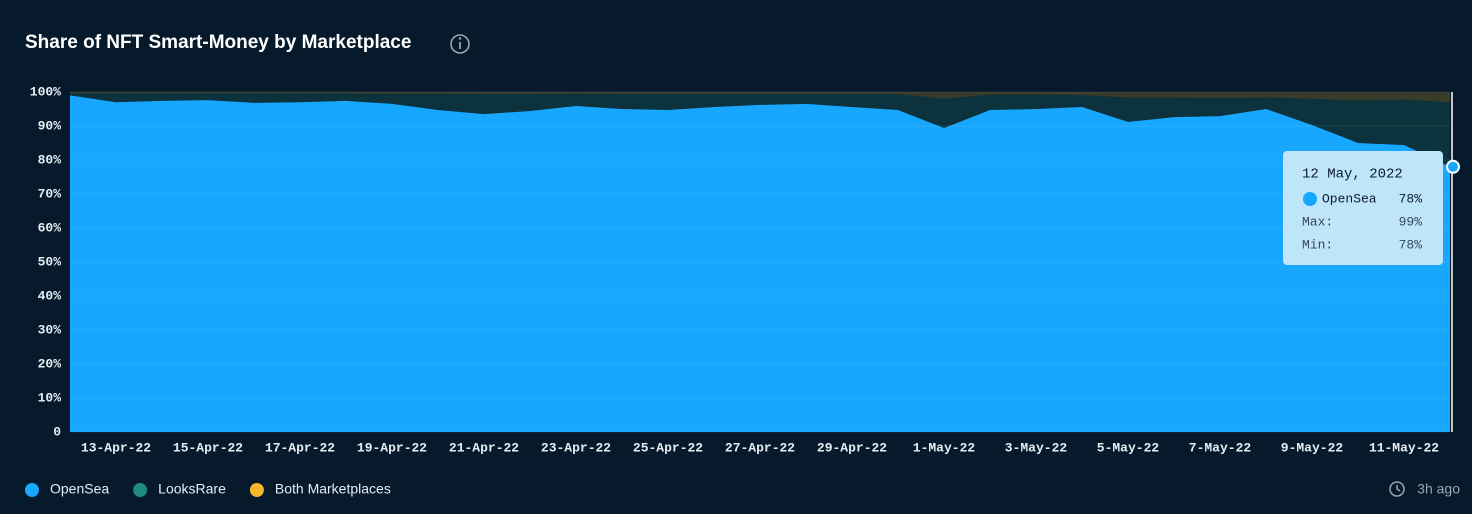  Describe the element at coordinates (45, 91) in the screenshot. I see `y-tick-label: 100%` at that location.